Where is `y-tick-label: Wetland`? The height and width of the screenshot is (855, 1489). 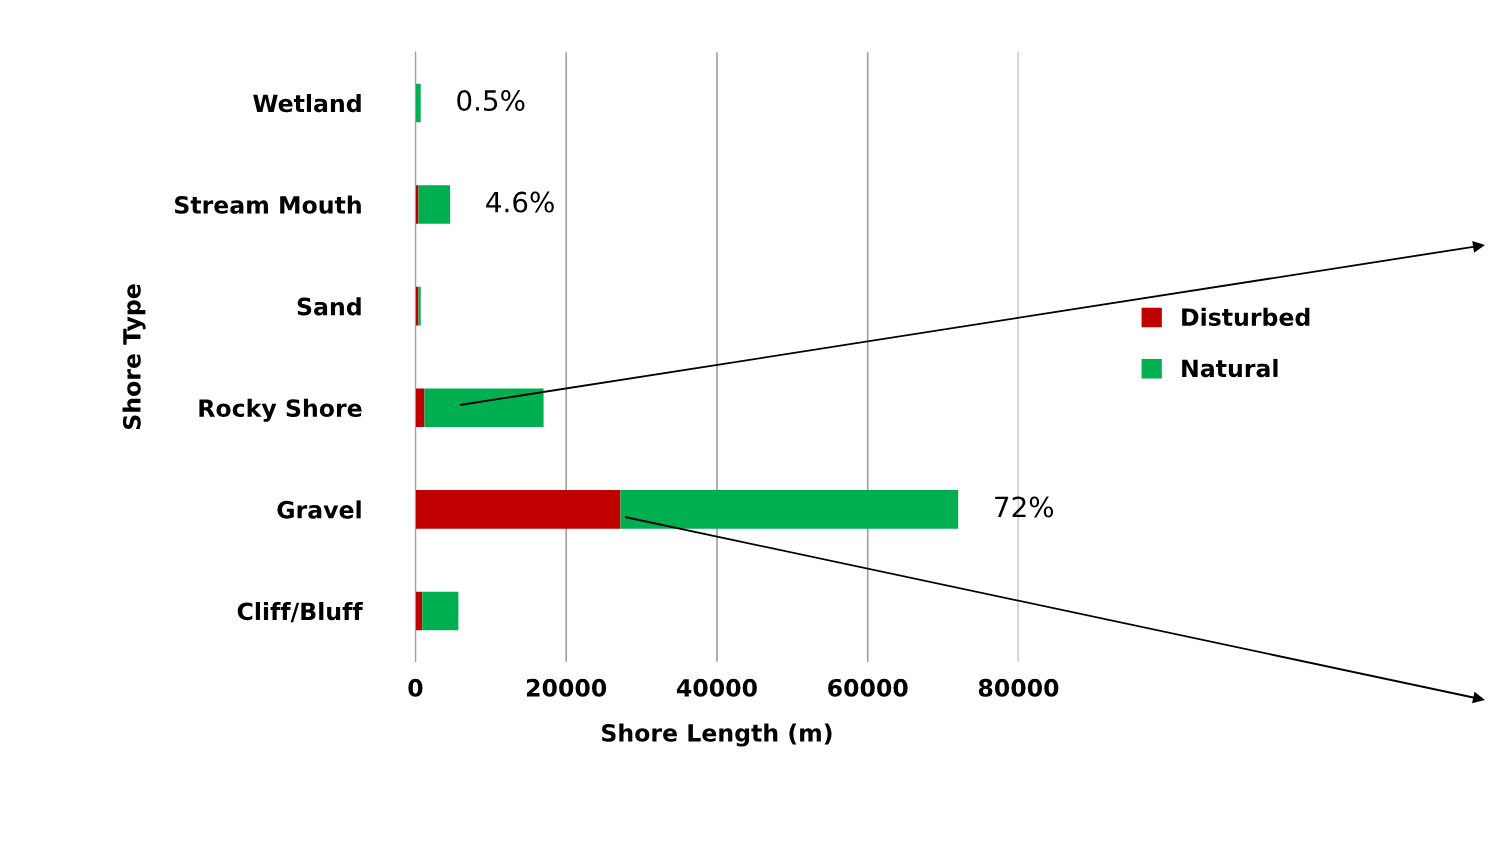 y-tick-label: Wetland is located at coordinates (307, 103).